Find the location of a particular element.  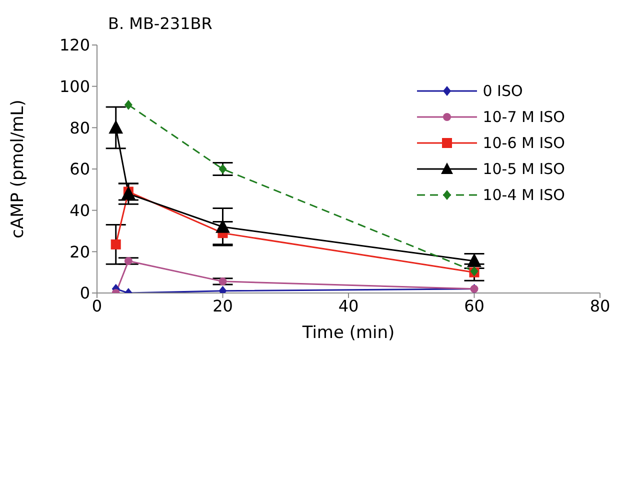

x-tick-label: 40 is located at coordinates (348, 306).